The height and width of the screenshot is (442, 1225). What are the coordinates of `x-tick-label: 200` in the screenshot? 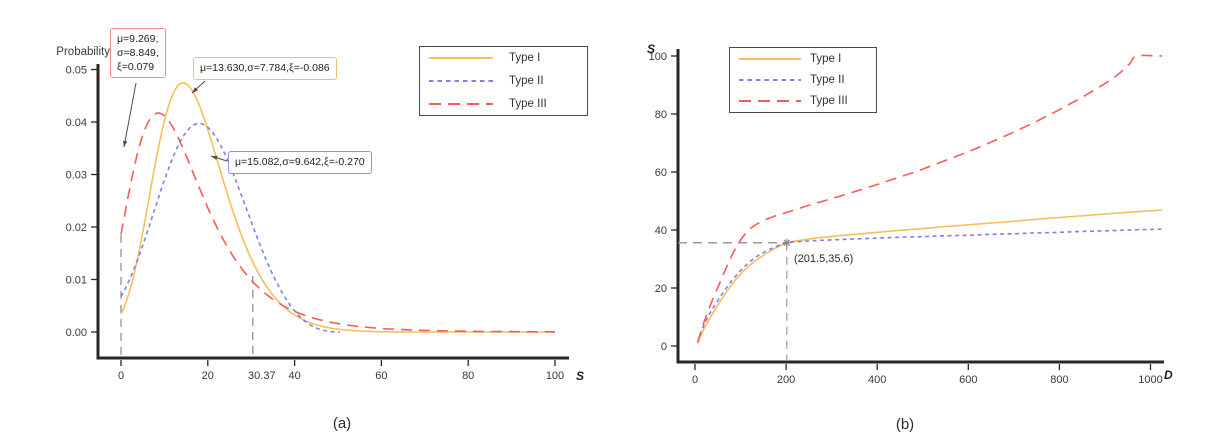 It's located at (786, 380).